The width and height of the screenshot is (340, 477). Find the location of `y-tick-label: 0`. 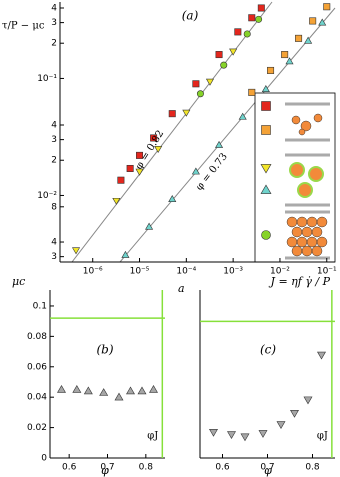

y-tick-label: 0 is located at coordinates (44, 459).